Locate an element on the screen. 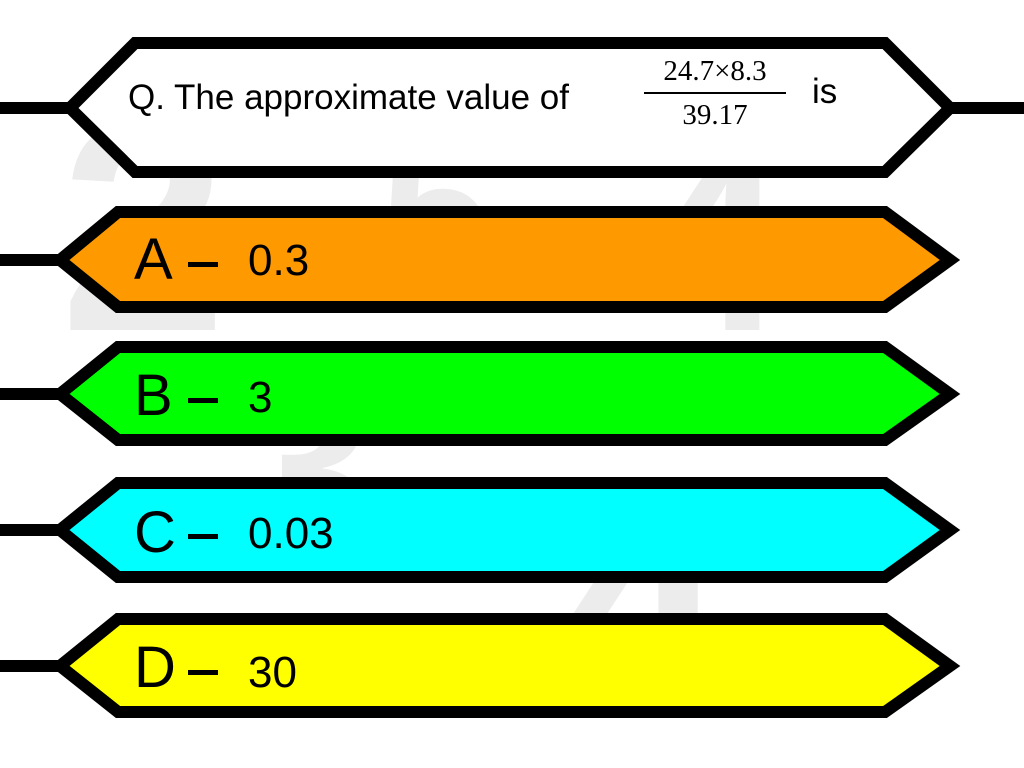 This screenshot has height=768, width=1024. option-b-box is located at coordinates (505, 393).